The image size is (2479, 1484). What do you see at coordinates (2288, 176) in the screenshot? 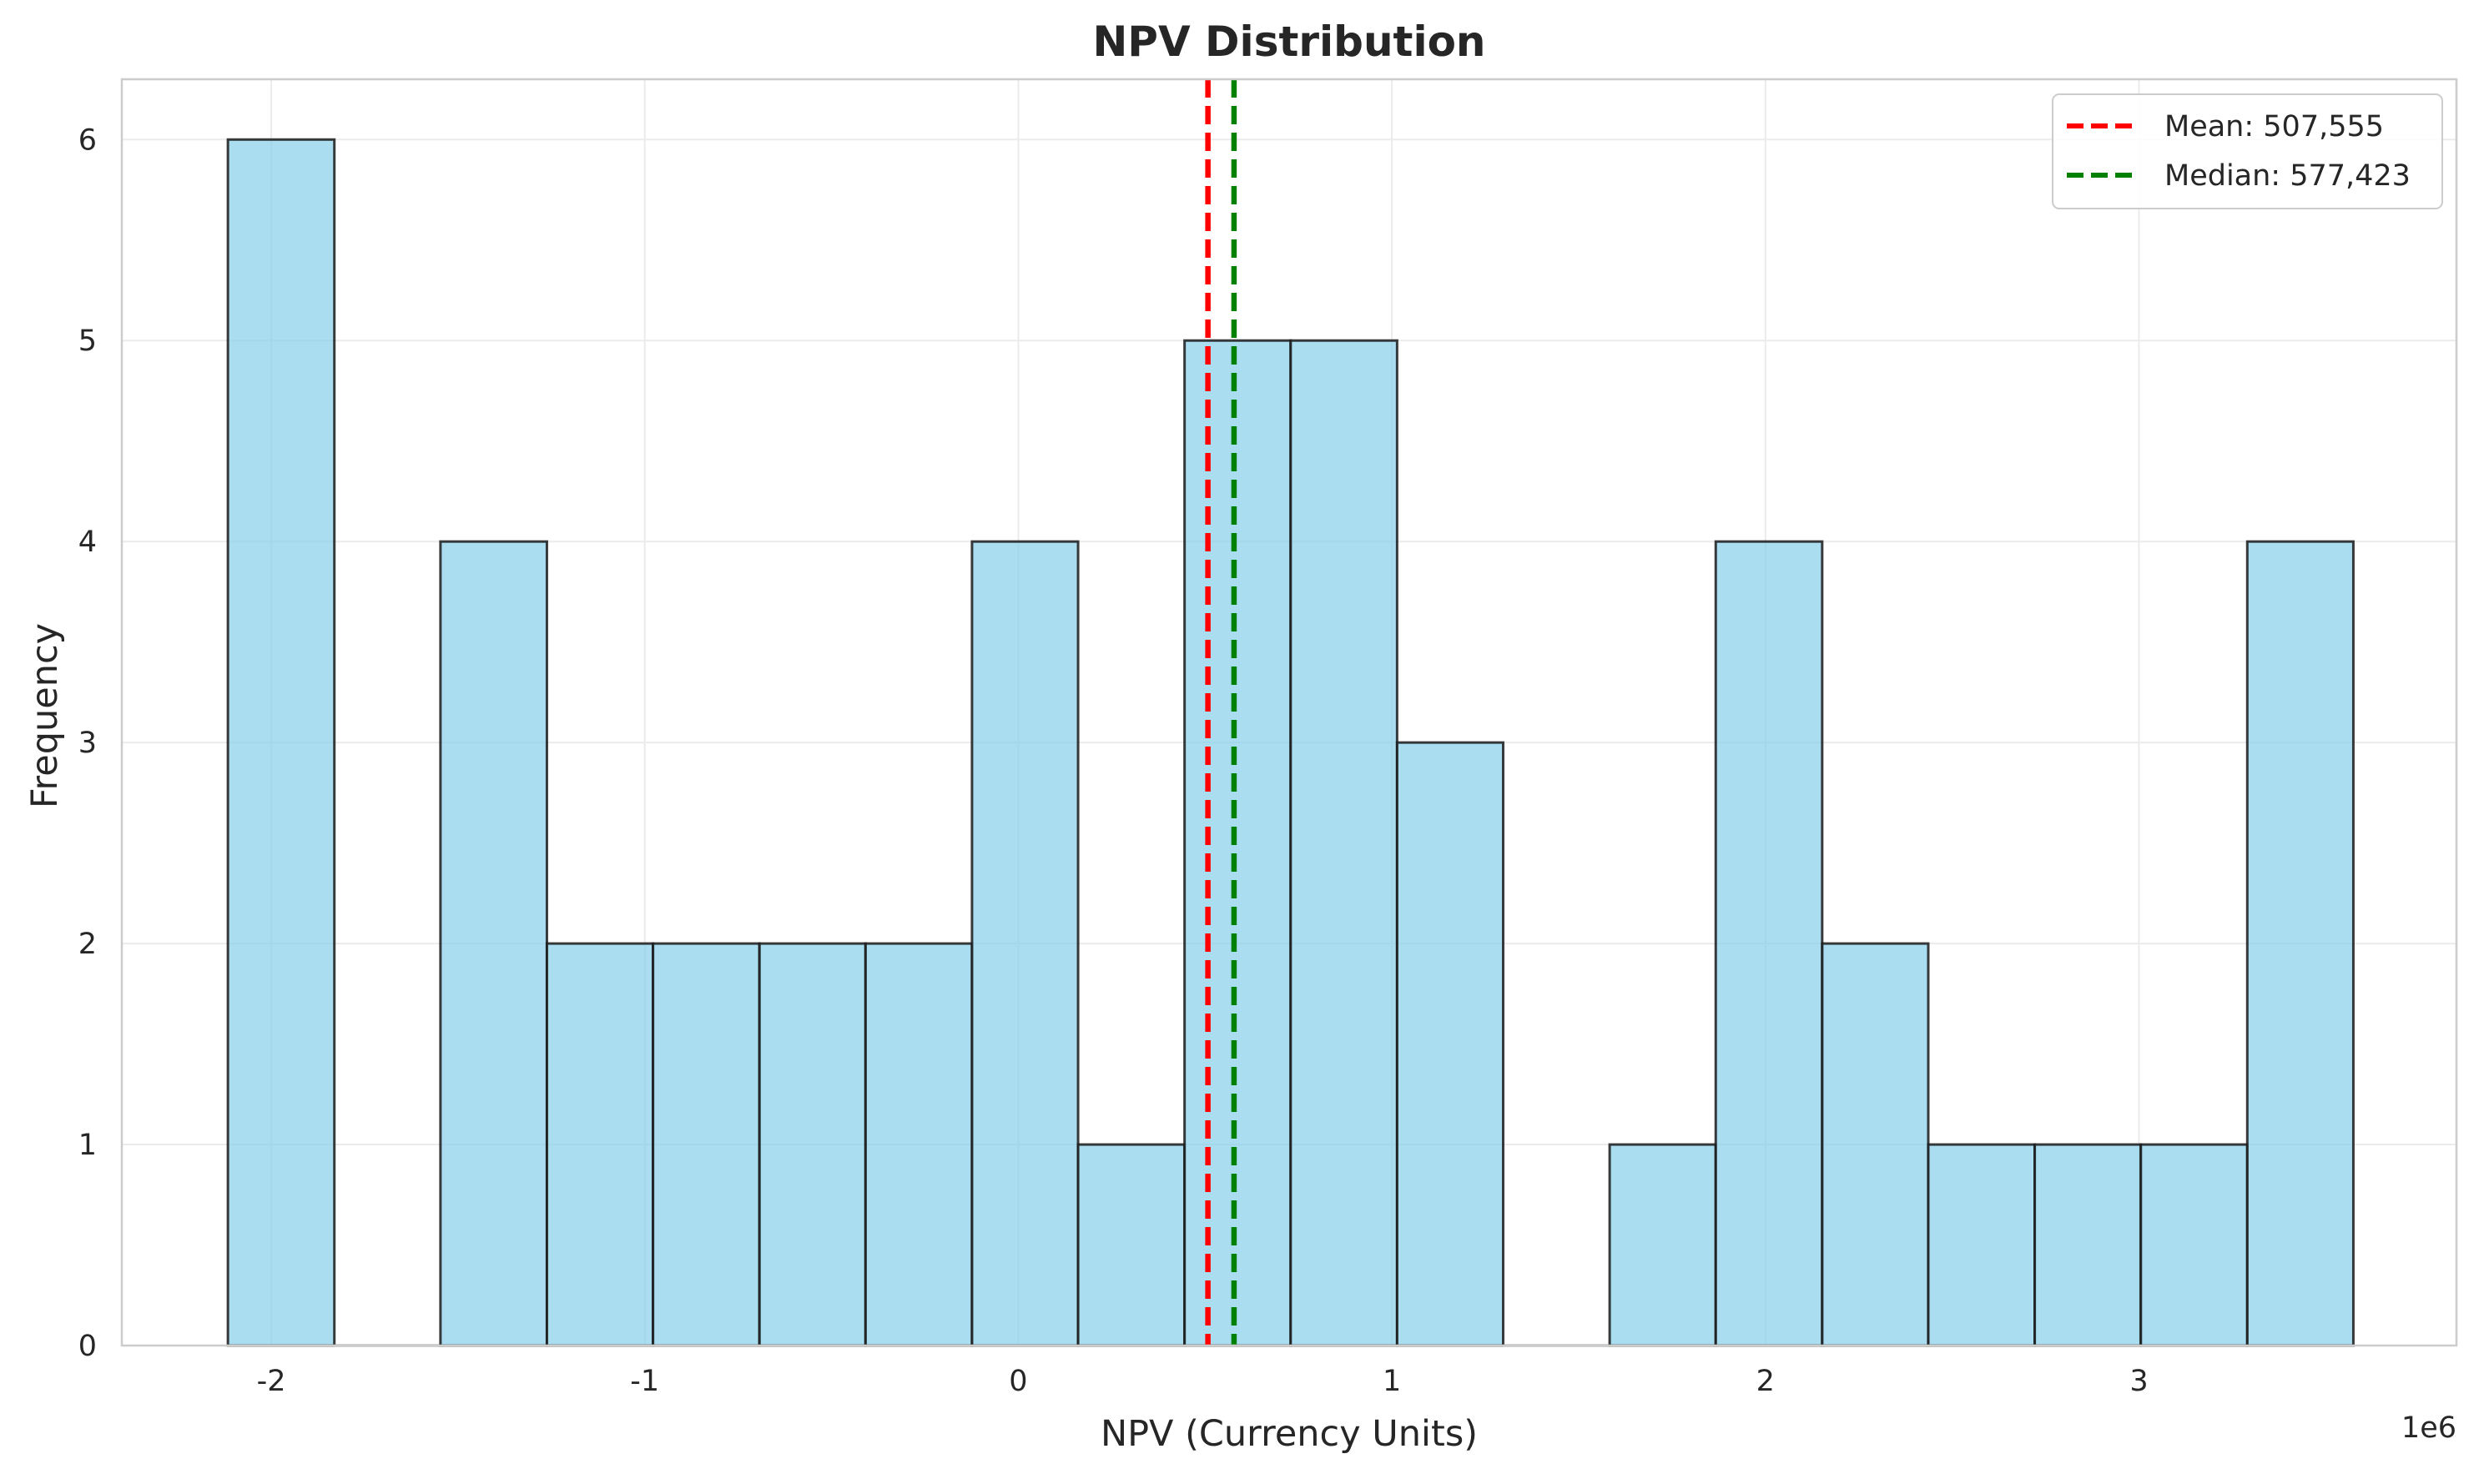
I see `legend-median-label: Median: 577,423` at bounding box center [2288, 176].